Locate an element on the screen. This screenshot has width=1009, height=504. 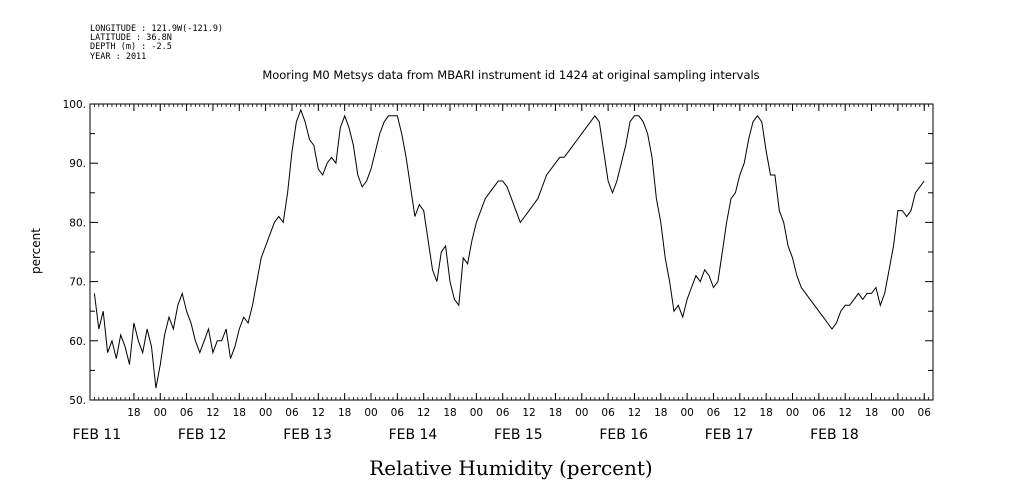
y-tick-label: 80. is located at coordinates (77, 223).